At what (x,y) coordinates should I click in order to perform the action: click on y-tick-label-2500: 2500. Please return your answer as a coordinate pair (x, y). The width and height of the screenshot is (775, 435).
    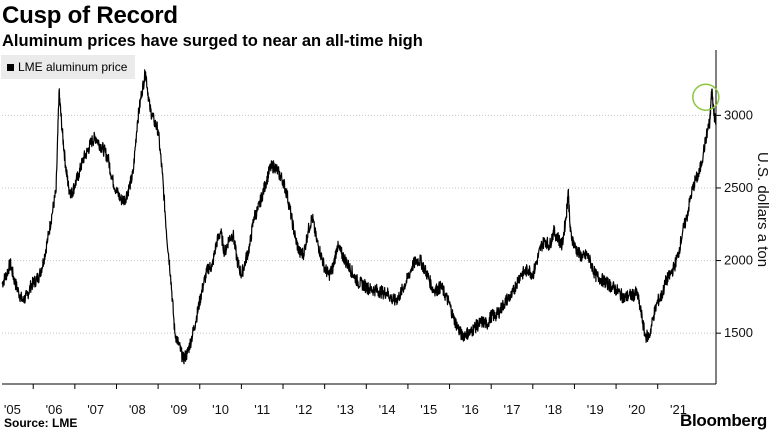
    Looking at the image, I should click on (738, 187).